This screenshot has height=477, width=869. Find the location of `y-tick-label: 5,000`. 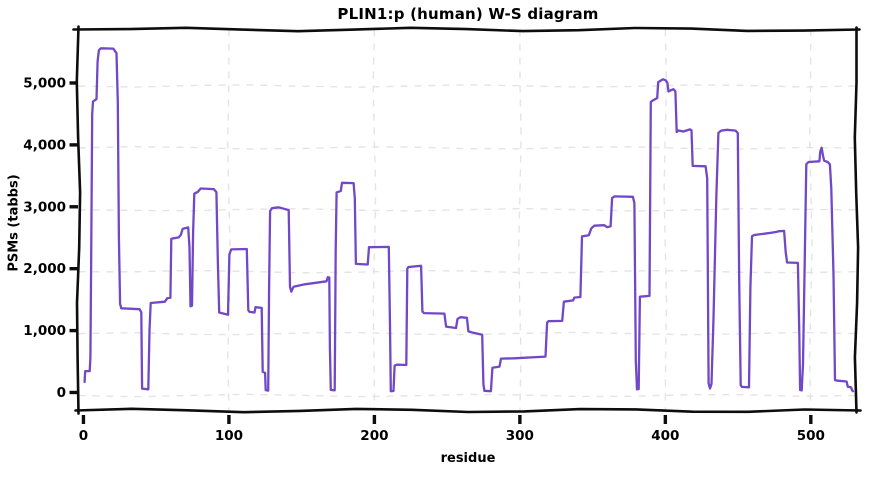

y-tick-label: 5,000 is located at coordinates (44, 83).